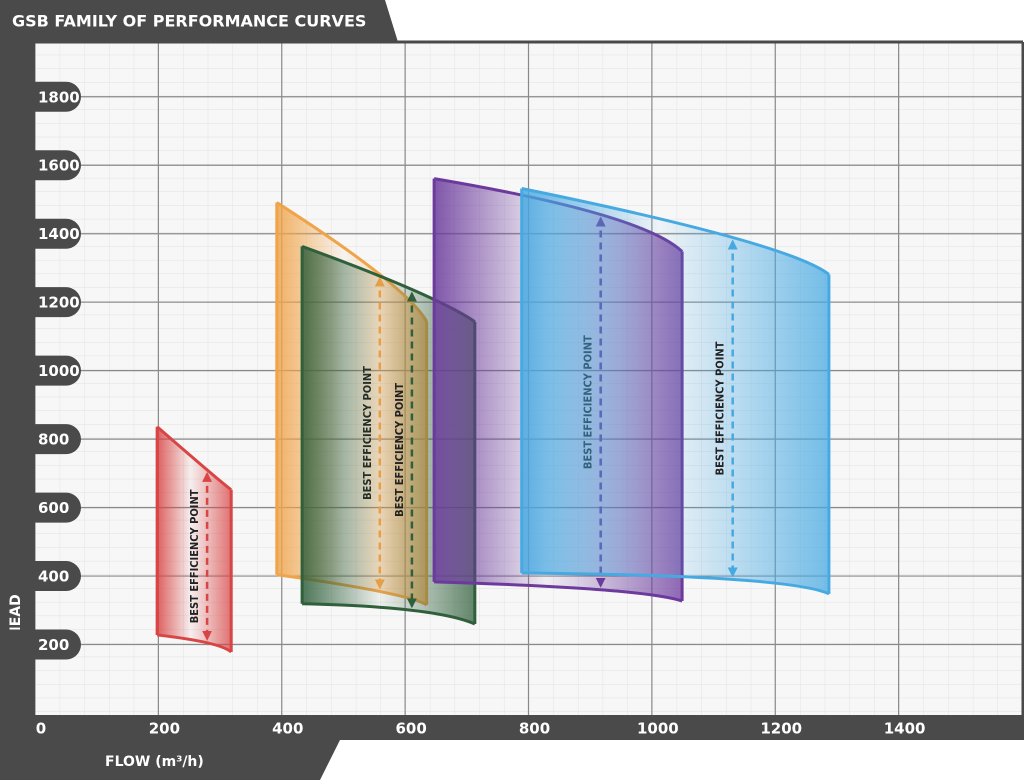 The height and width of the screenshot is (780, 1024). I want to click on title-tab, so click(199, 21).